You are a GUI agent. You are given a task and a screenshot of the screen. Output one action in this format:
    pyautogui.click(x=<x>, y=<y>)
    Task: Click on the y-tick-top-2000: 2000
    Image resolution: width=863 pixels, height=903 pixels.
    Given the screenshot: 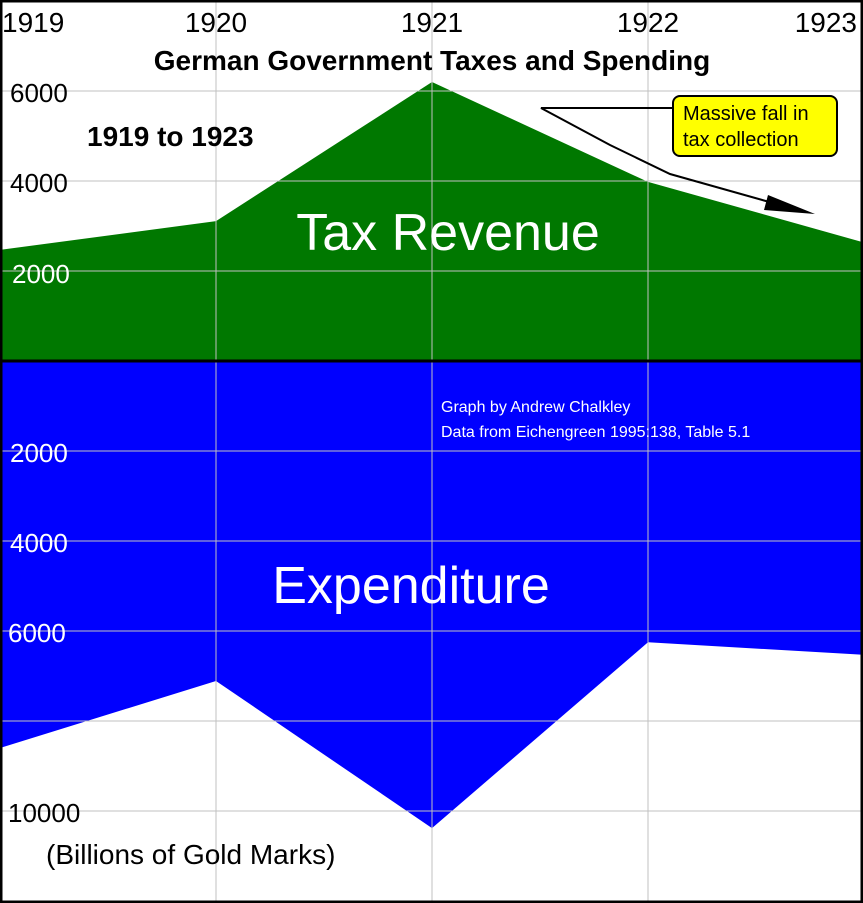 What is the action you would take?
    pyautogui.click(x=41, y=274)
    